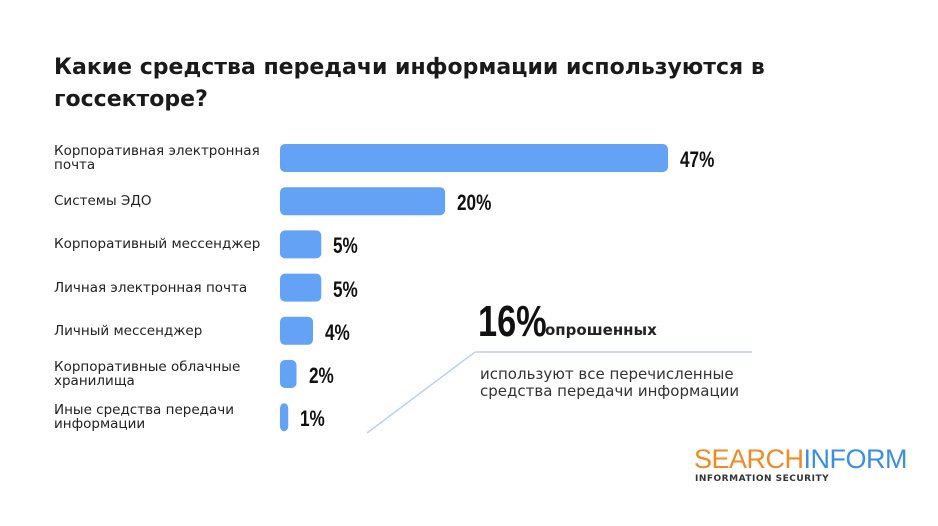 Image resolution: width=938 pixels, height=526 pixels. What do you see at coordinates (421, 392) in the screenshot?
I see `callout-pointer` at bounding box center [421, 392].